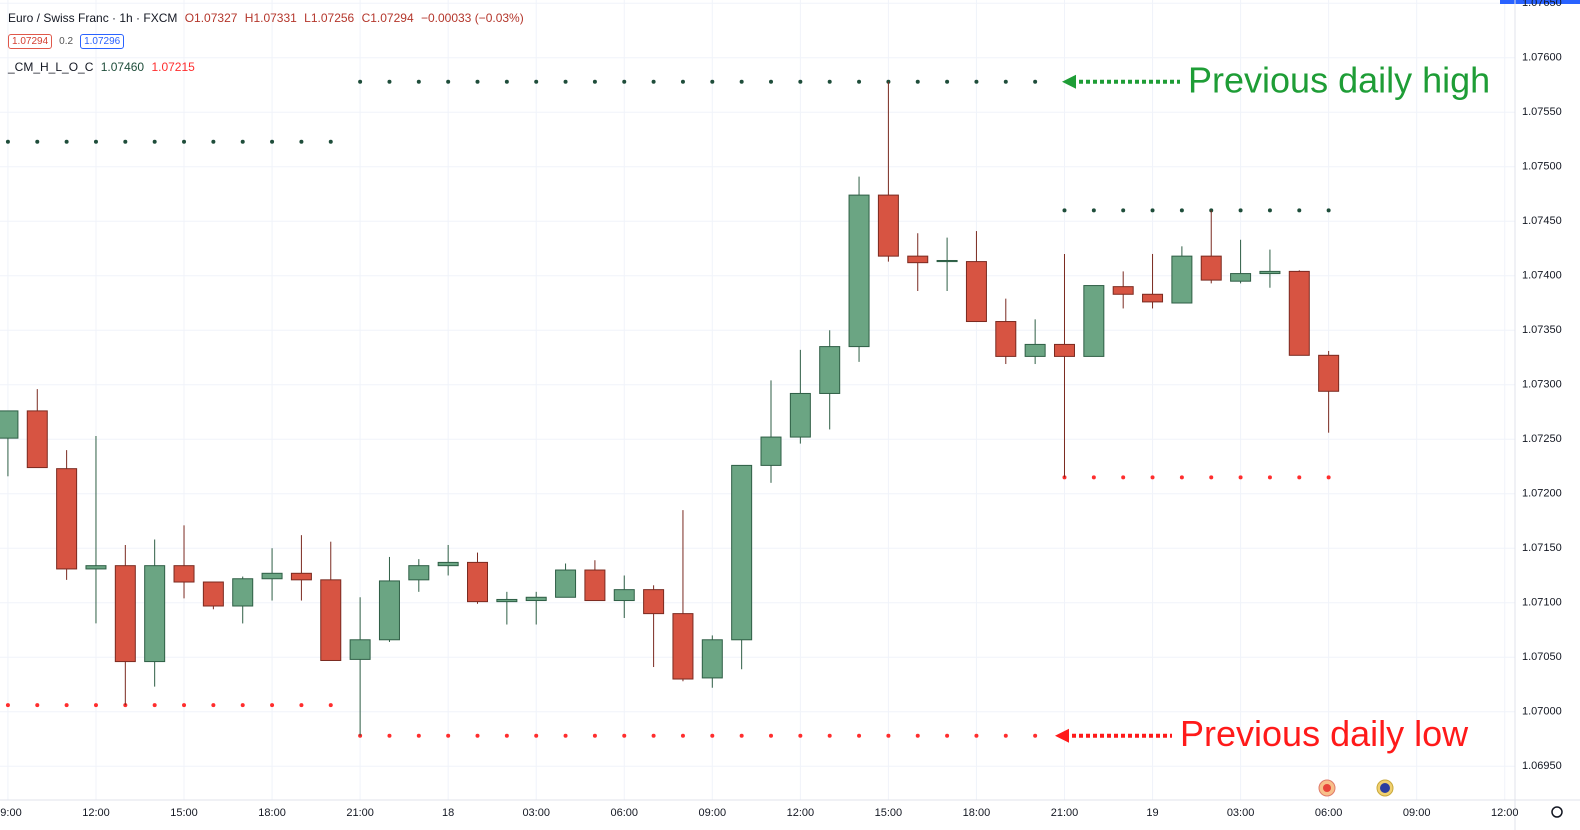 Image resolution: width=1580 pixels, height=830 pixels. Describe the element at coordinates (30, 41) in the screenshot. I see `bid-badge: 1.07294` at that location.